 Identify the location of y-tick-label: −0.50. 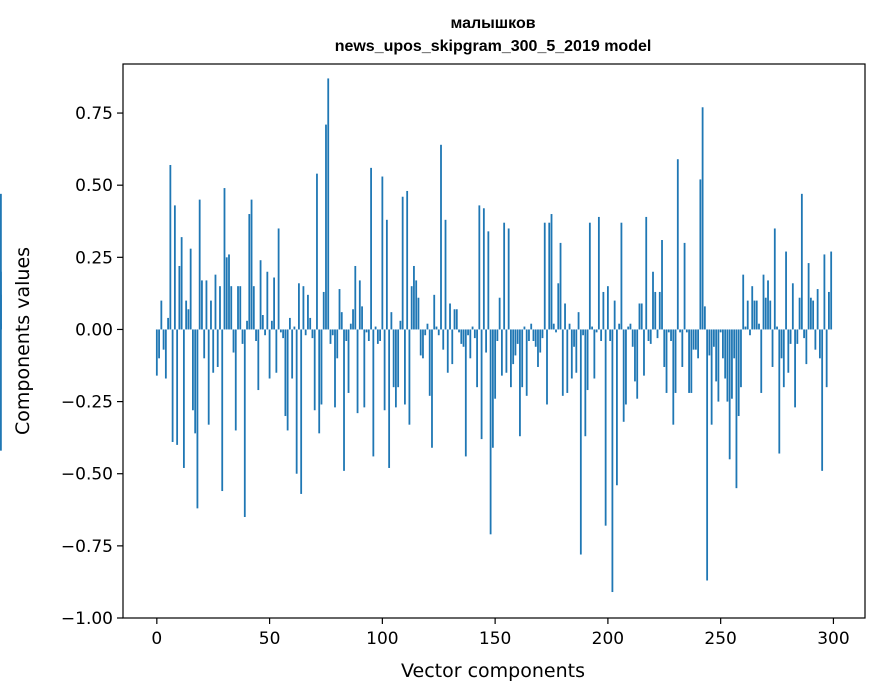
(87, 475).